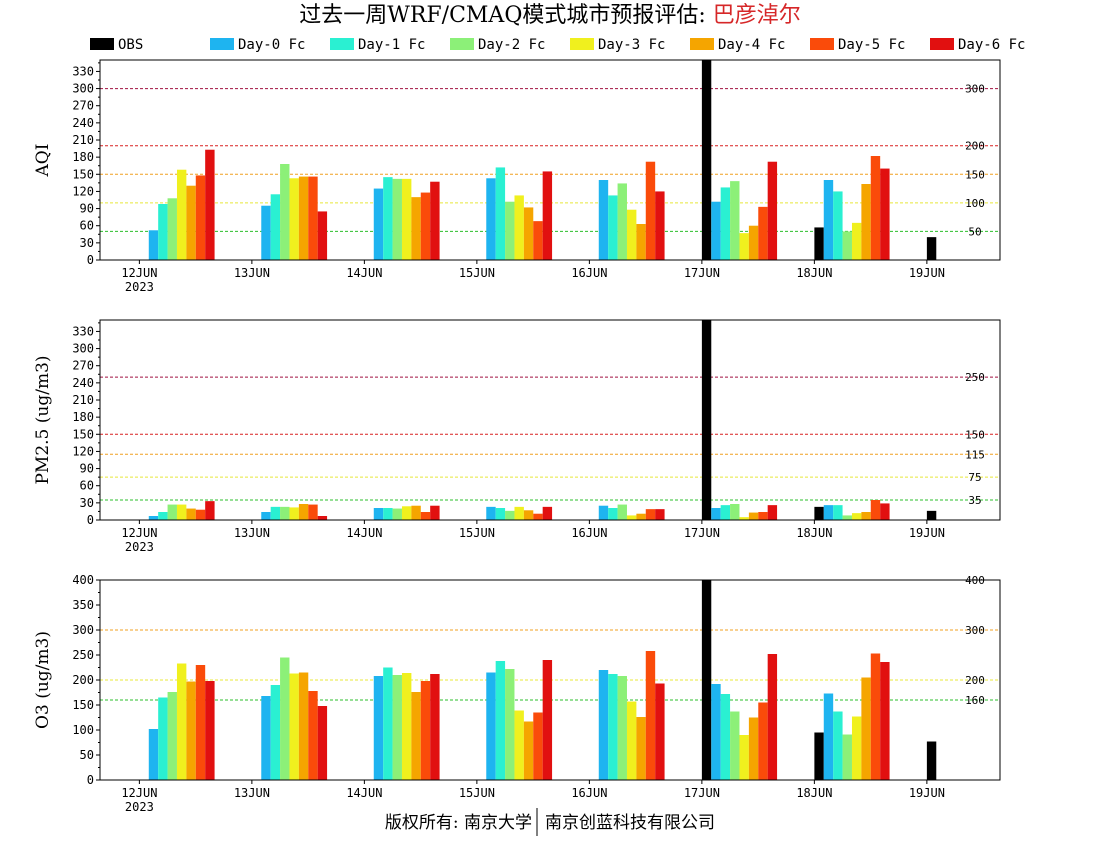 This screenshot has width=1100, height=850. Describe the element at coordinates (364, 533) in the screenshot. I see `x-tick-label: 14JUN` at that location.